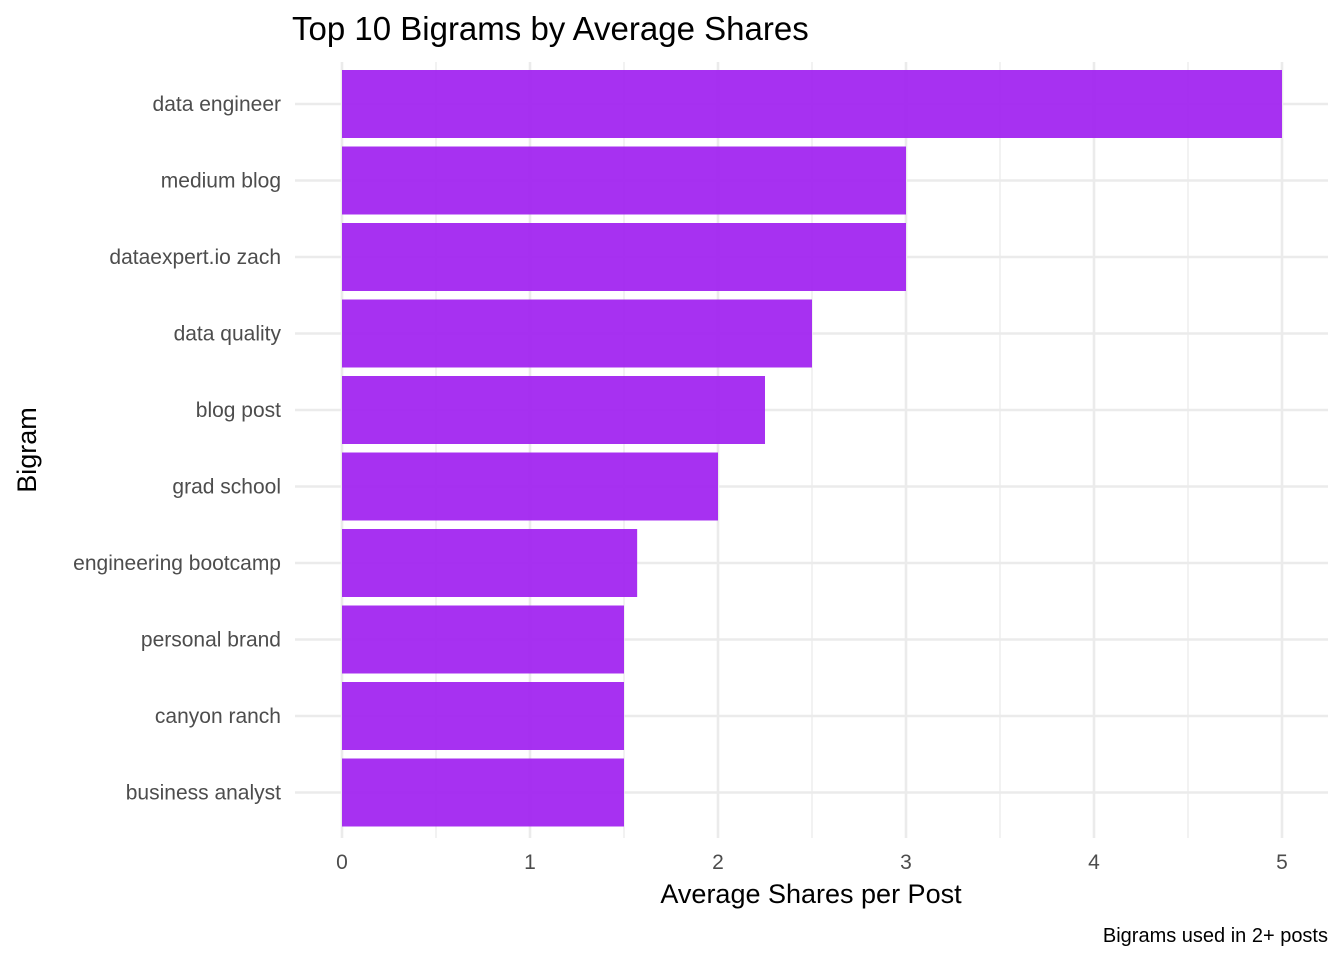 This screenshot has height=960, width=1344. I want to click on chart-title: Top 10 Bigrams by Average Shares, so click(550, 28).